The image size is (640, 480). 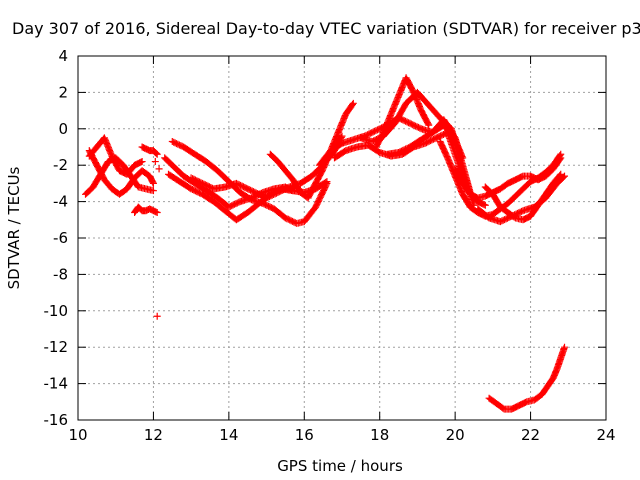 What do you see at coordinates (56, 347) in the screenshot?
I see `y-tick-label: -12` at bounding box center [56, 347].